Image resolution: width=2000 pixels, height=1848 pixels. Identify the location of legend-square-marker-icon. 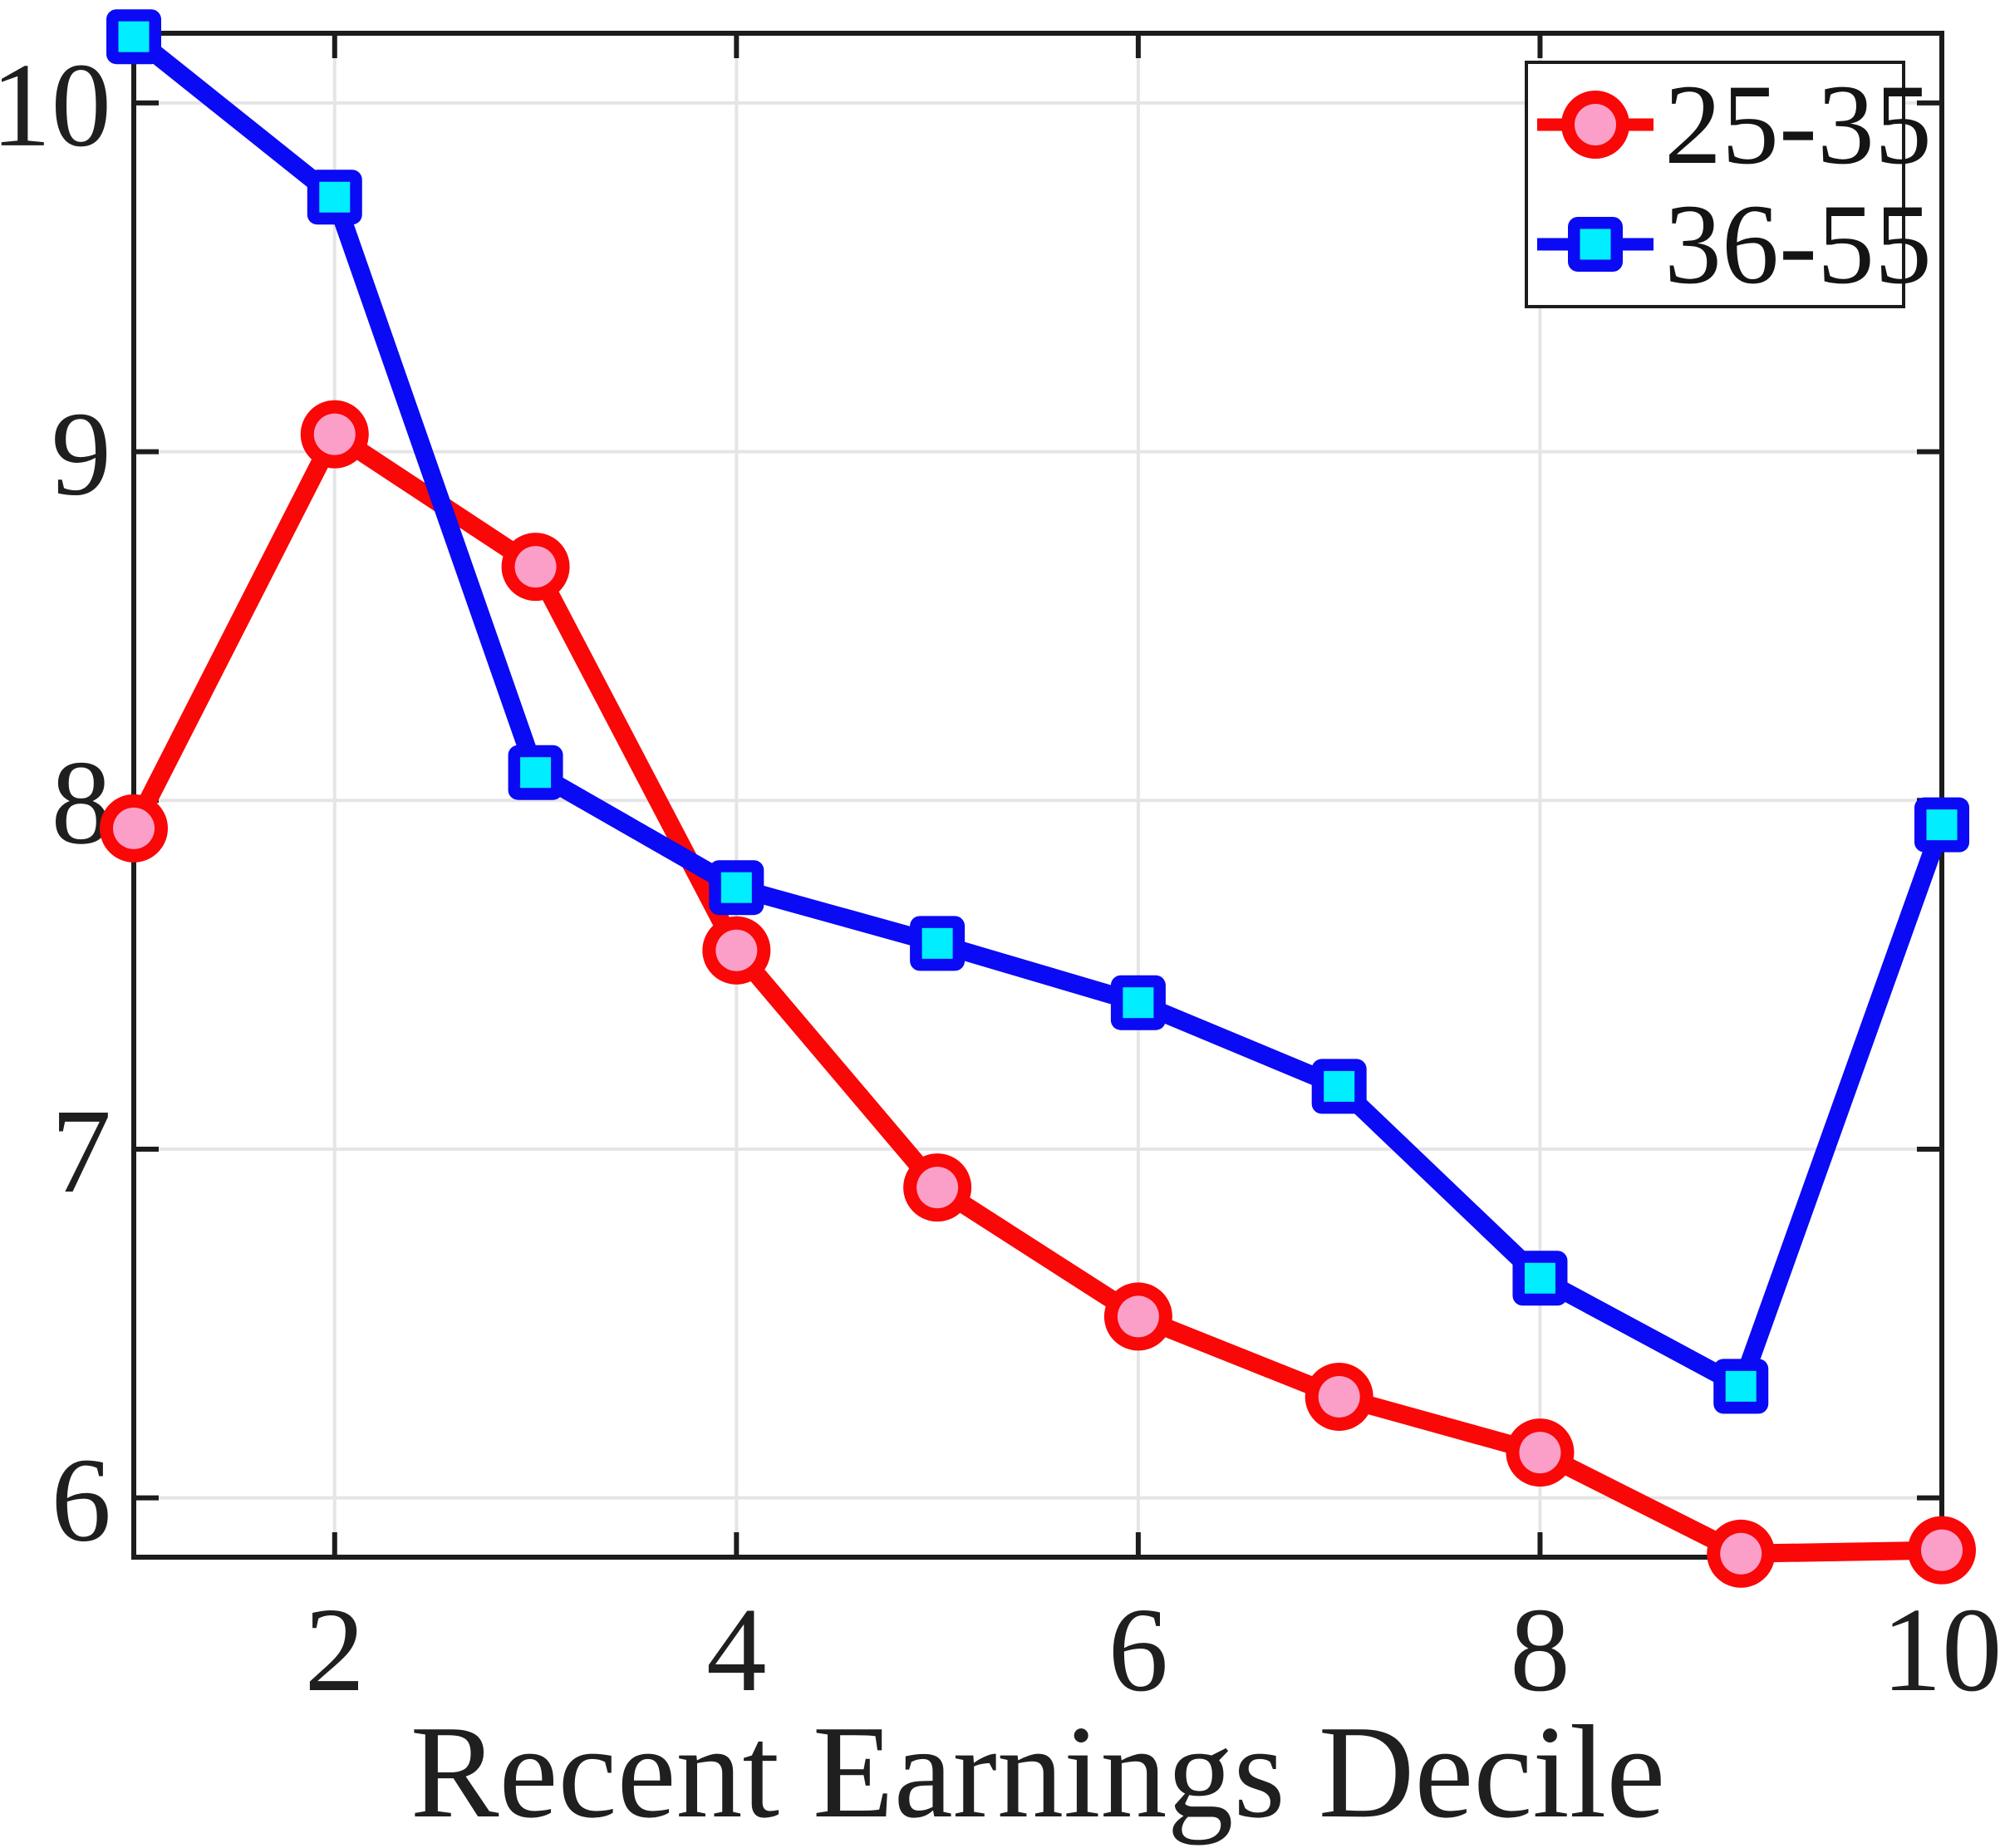
(1595, 245).